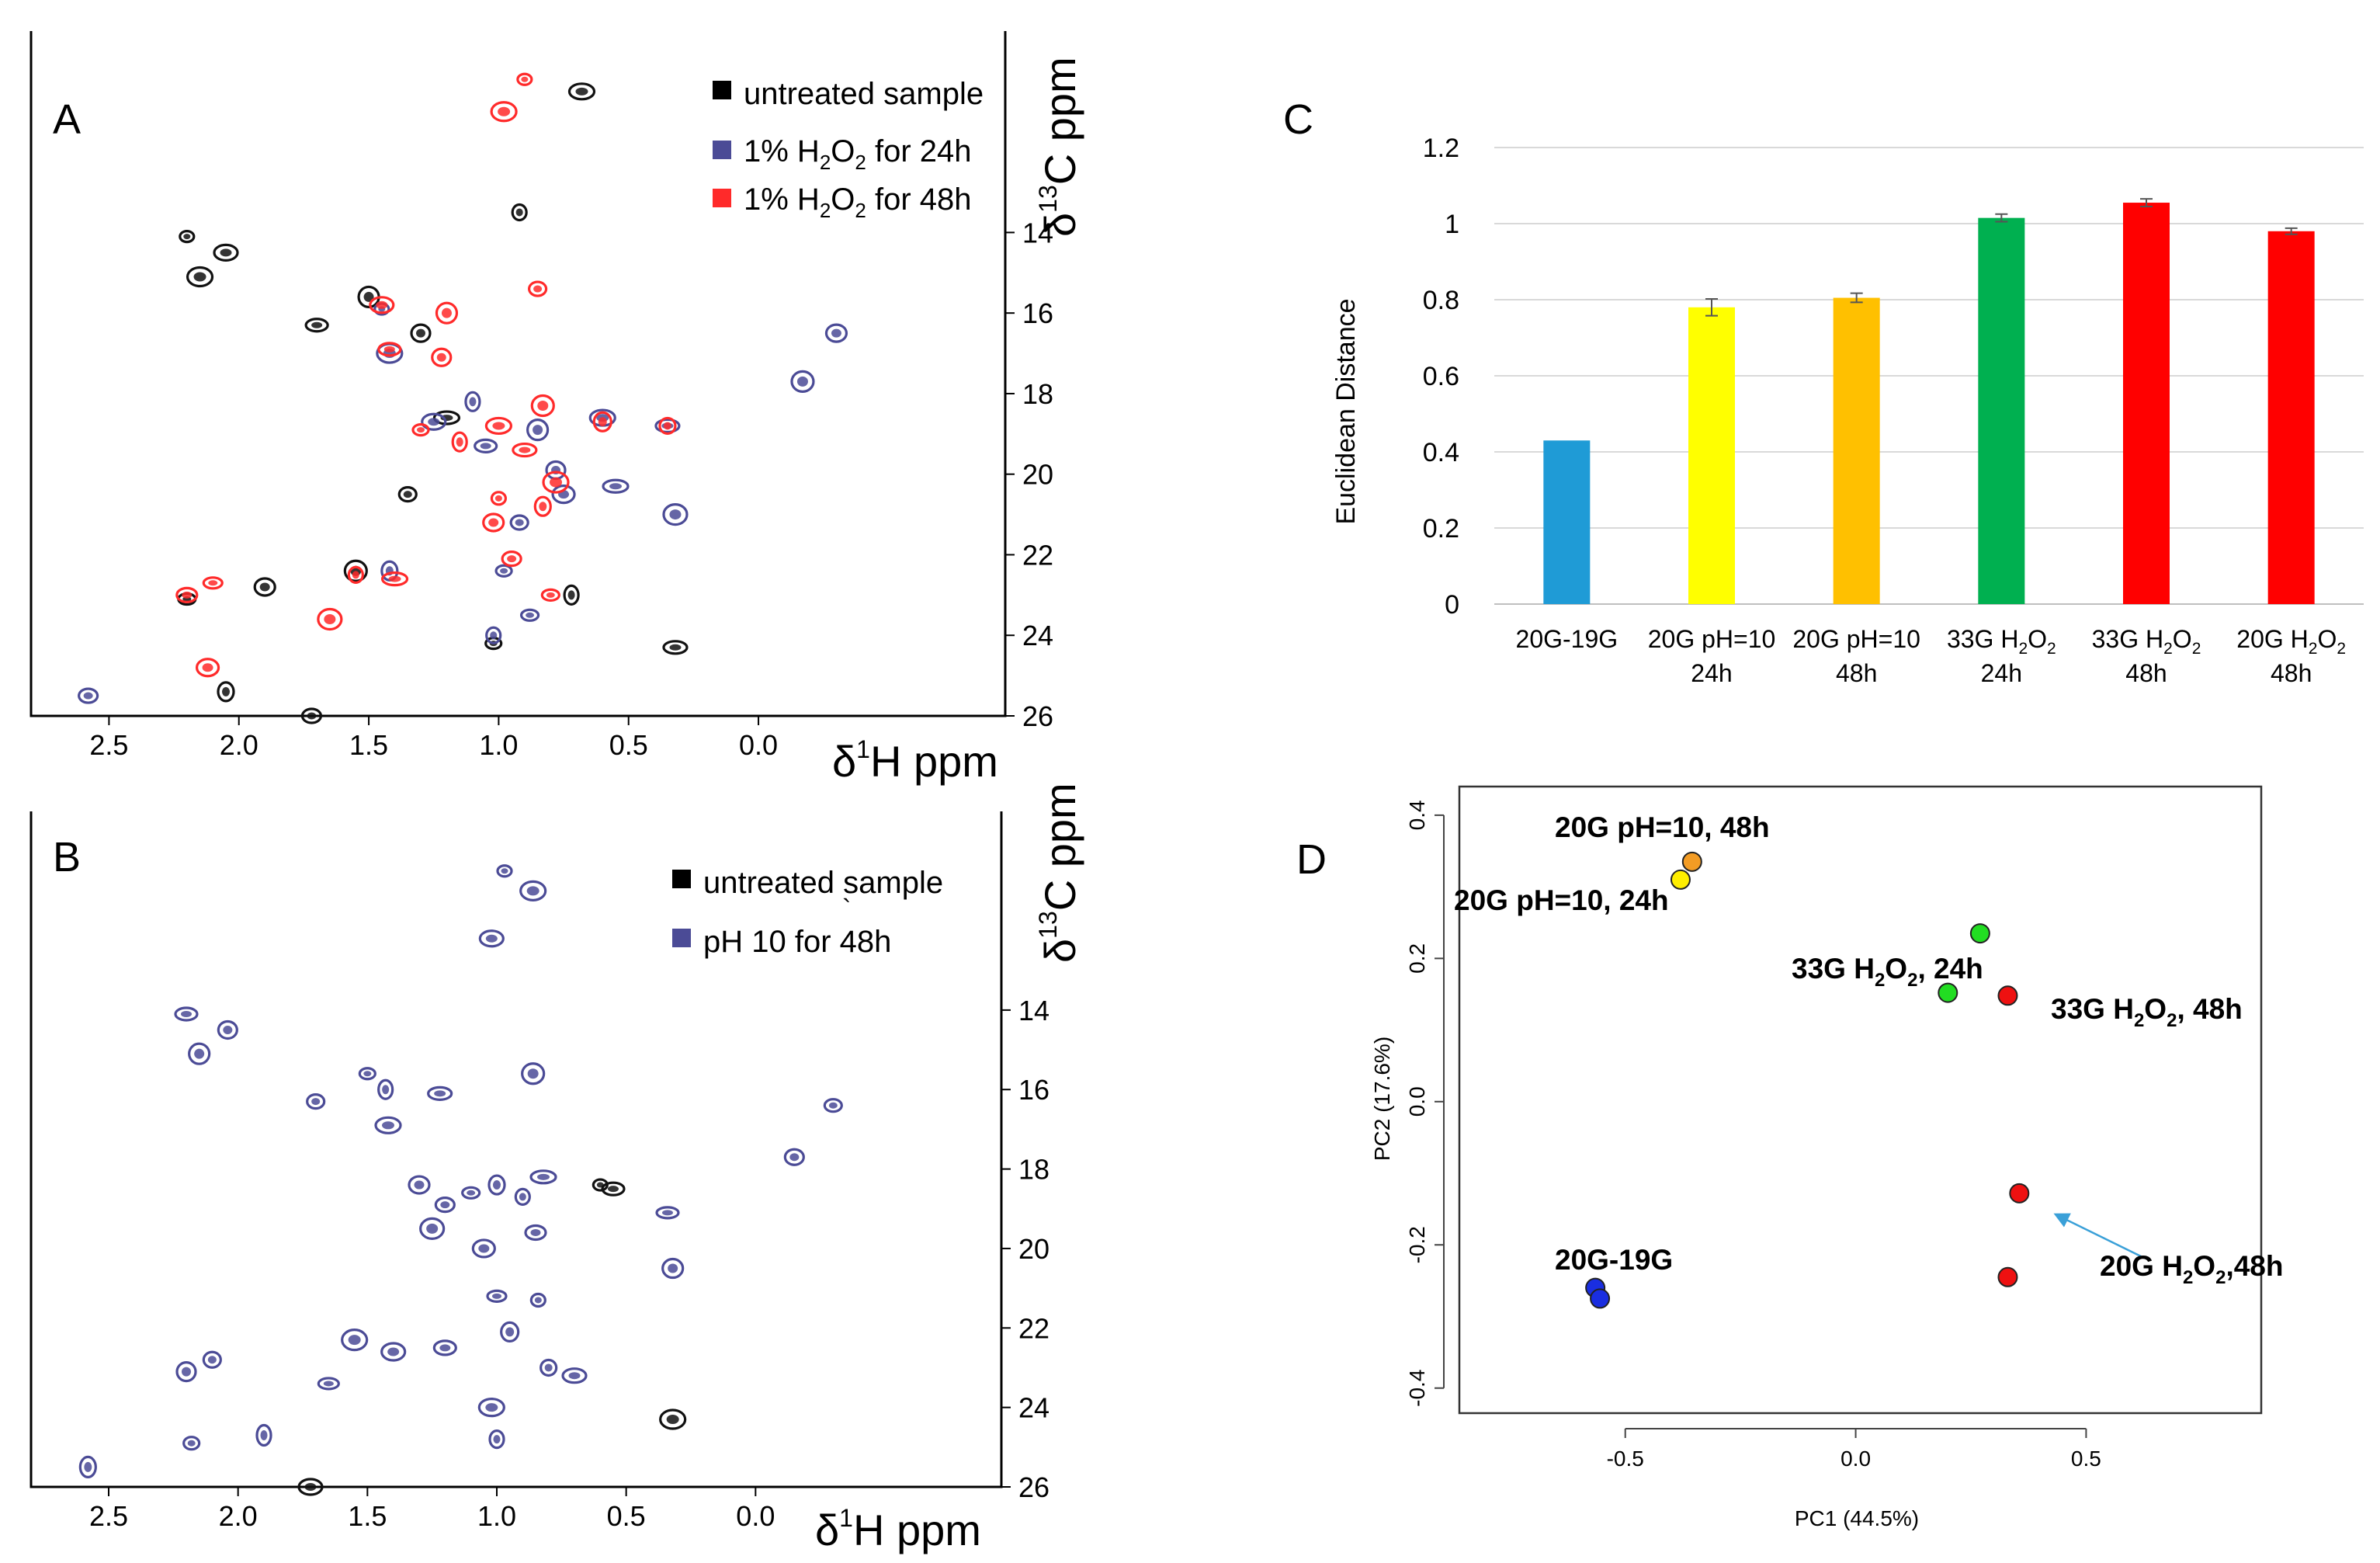  What do you see at coordinates (1060, 225) in the screenshot?
I see `y-label-delta: δ` at bounding box center [1060, 225].